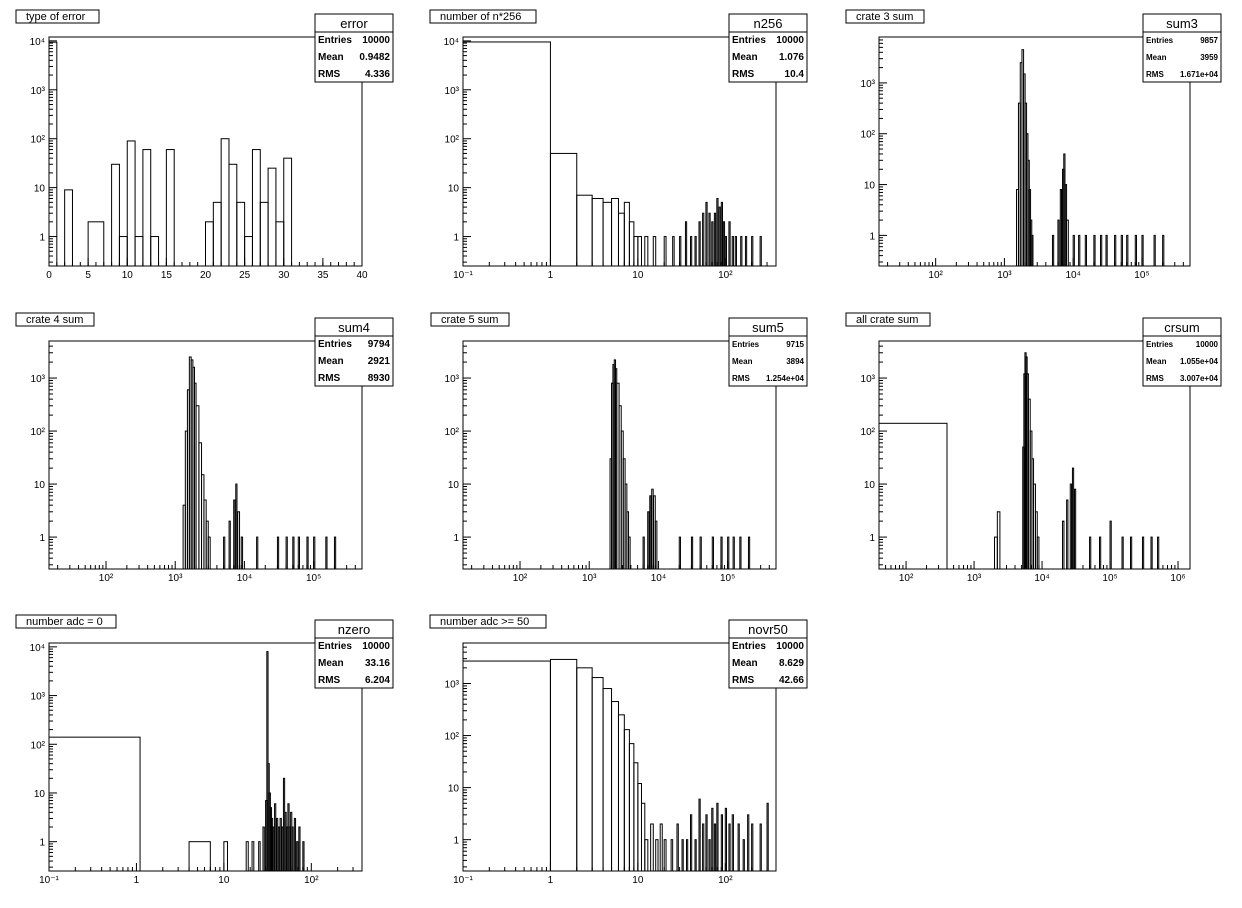  What do you see at coordinates (37, 648) in the screenshot?
I see `y-tick-label: 10⁴` at bounding box center [37, 648].